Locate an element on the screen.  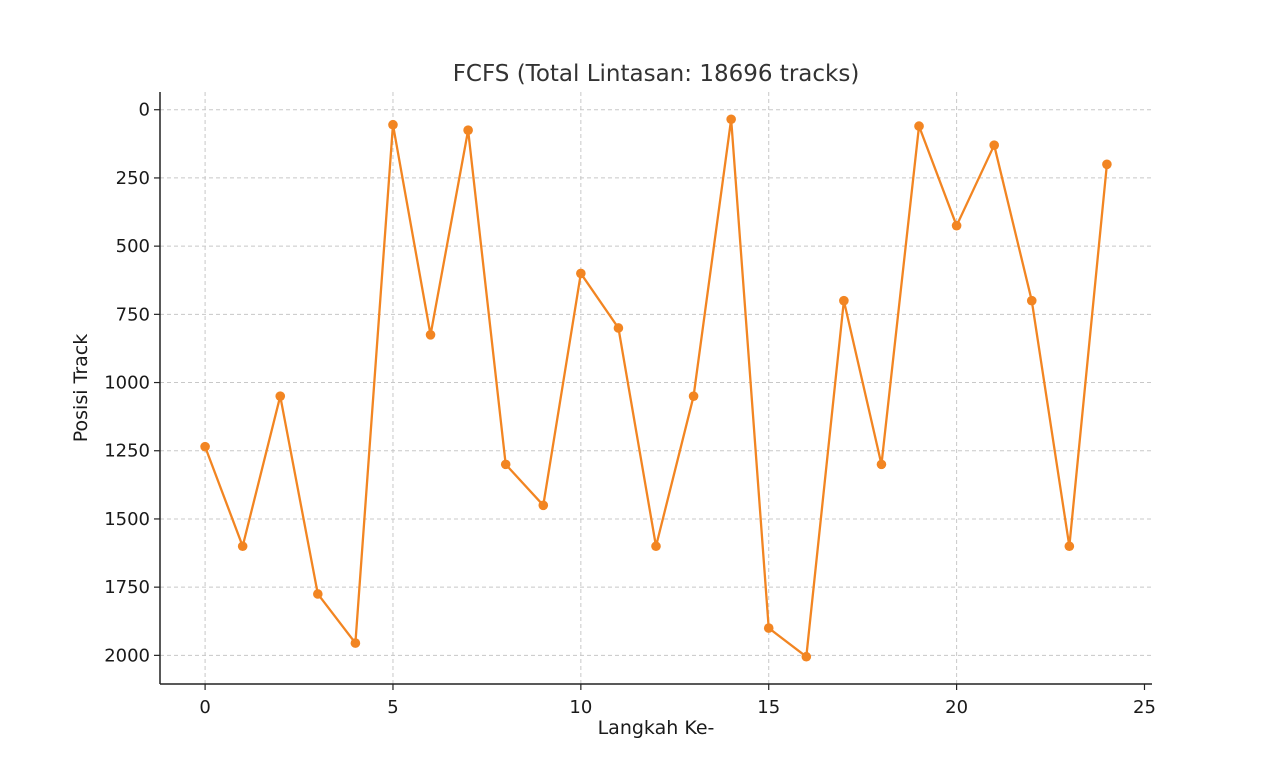
x-tick-label: 10 is located at coordinates (580, 707).